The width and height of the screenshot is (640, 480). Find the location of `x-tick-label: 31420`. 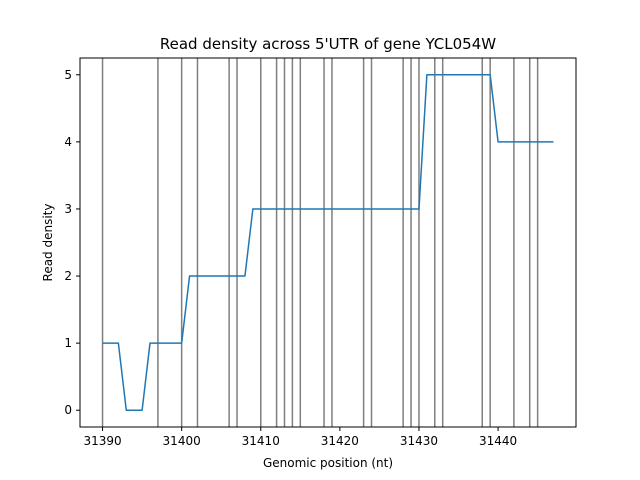

x-tick-label: 31420 is located at coordinates (340, 441).